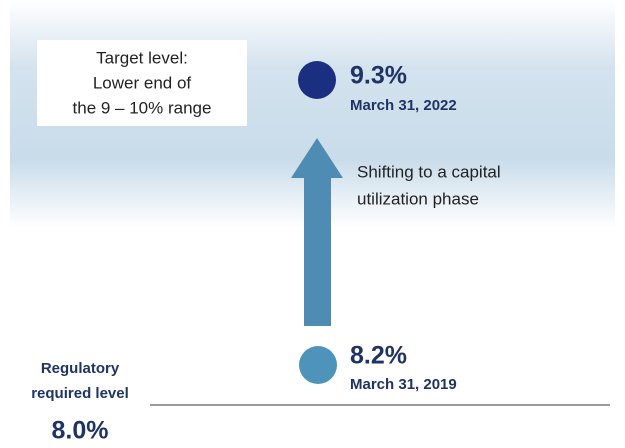 Image resolution: width=625 pixels, height=448 pixels. I want to click on arrow-shaft, so click(317, 251).